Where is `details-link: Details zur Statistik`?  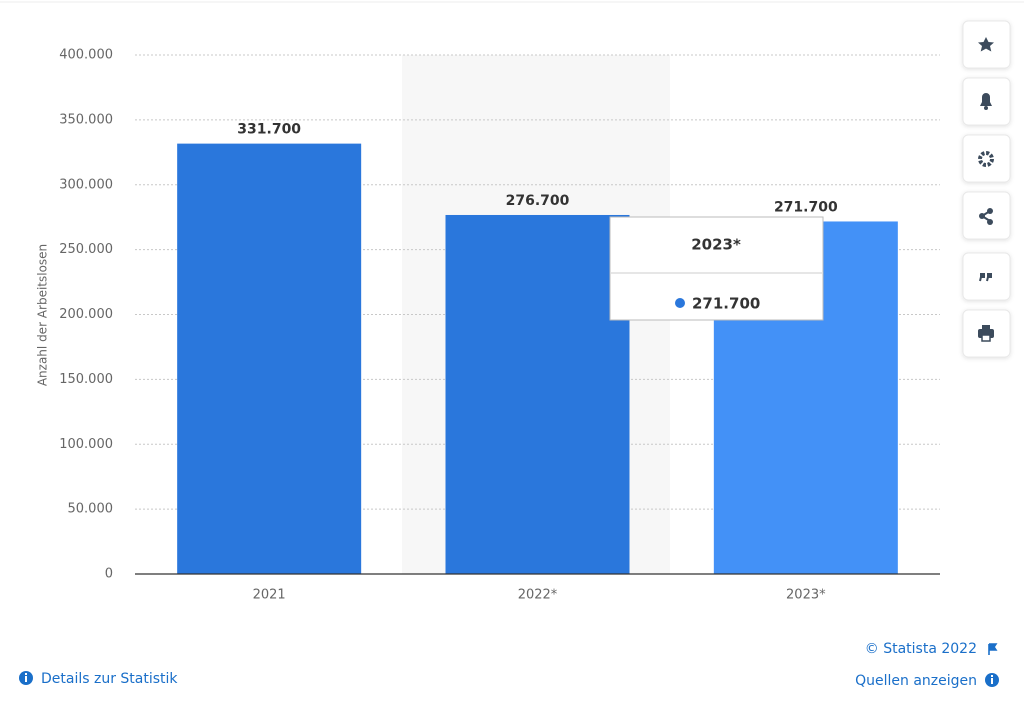 details-link: Details zur Statistik is located at coordinates (98, 679).